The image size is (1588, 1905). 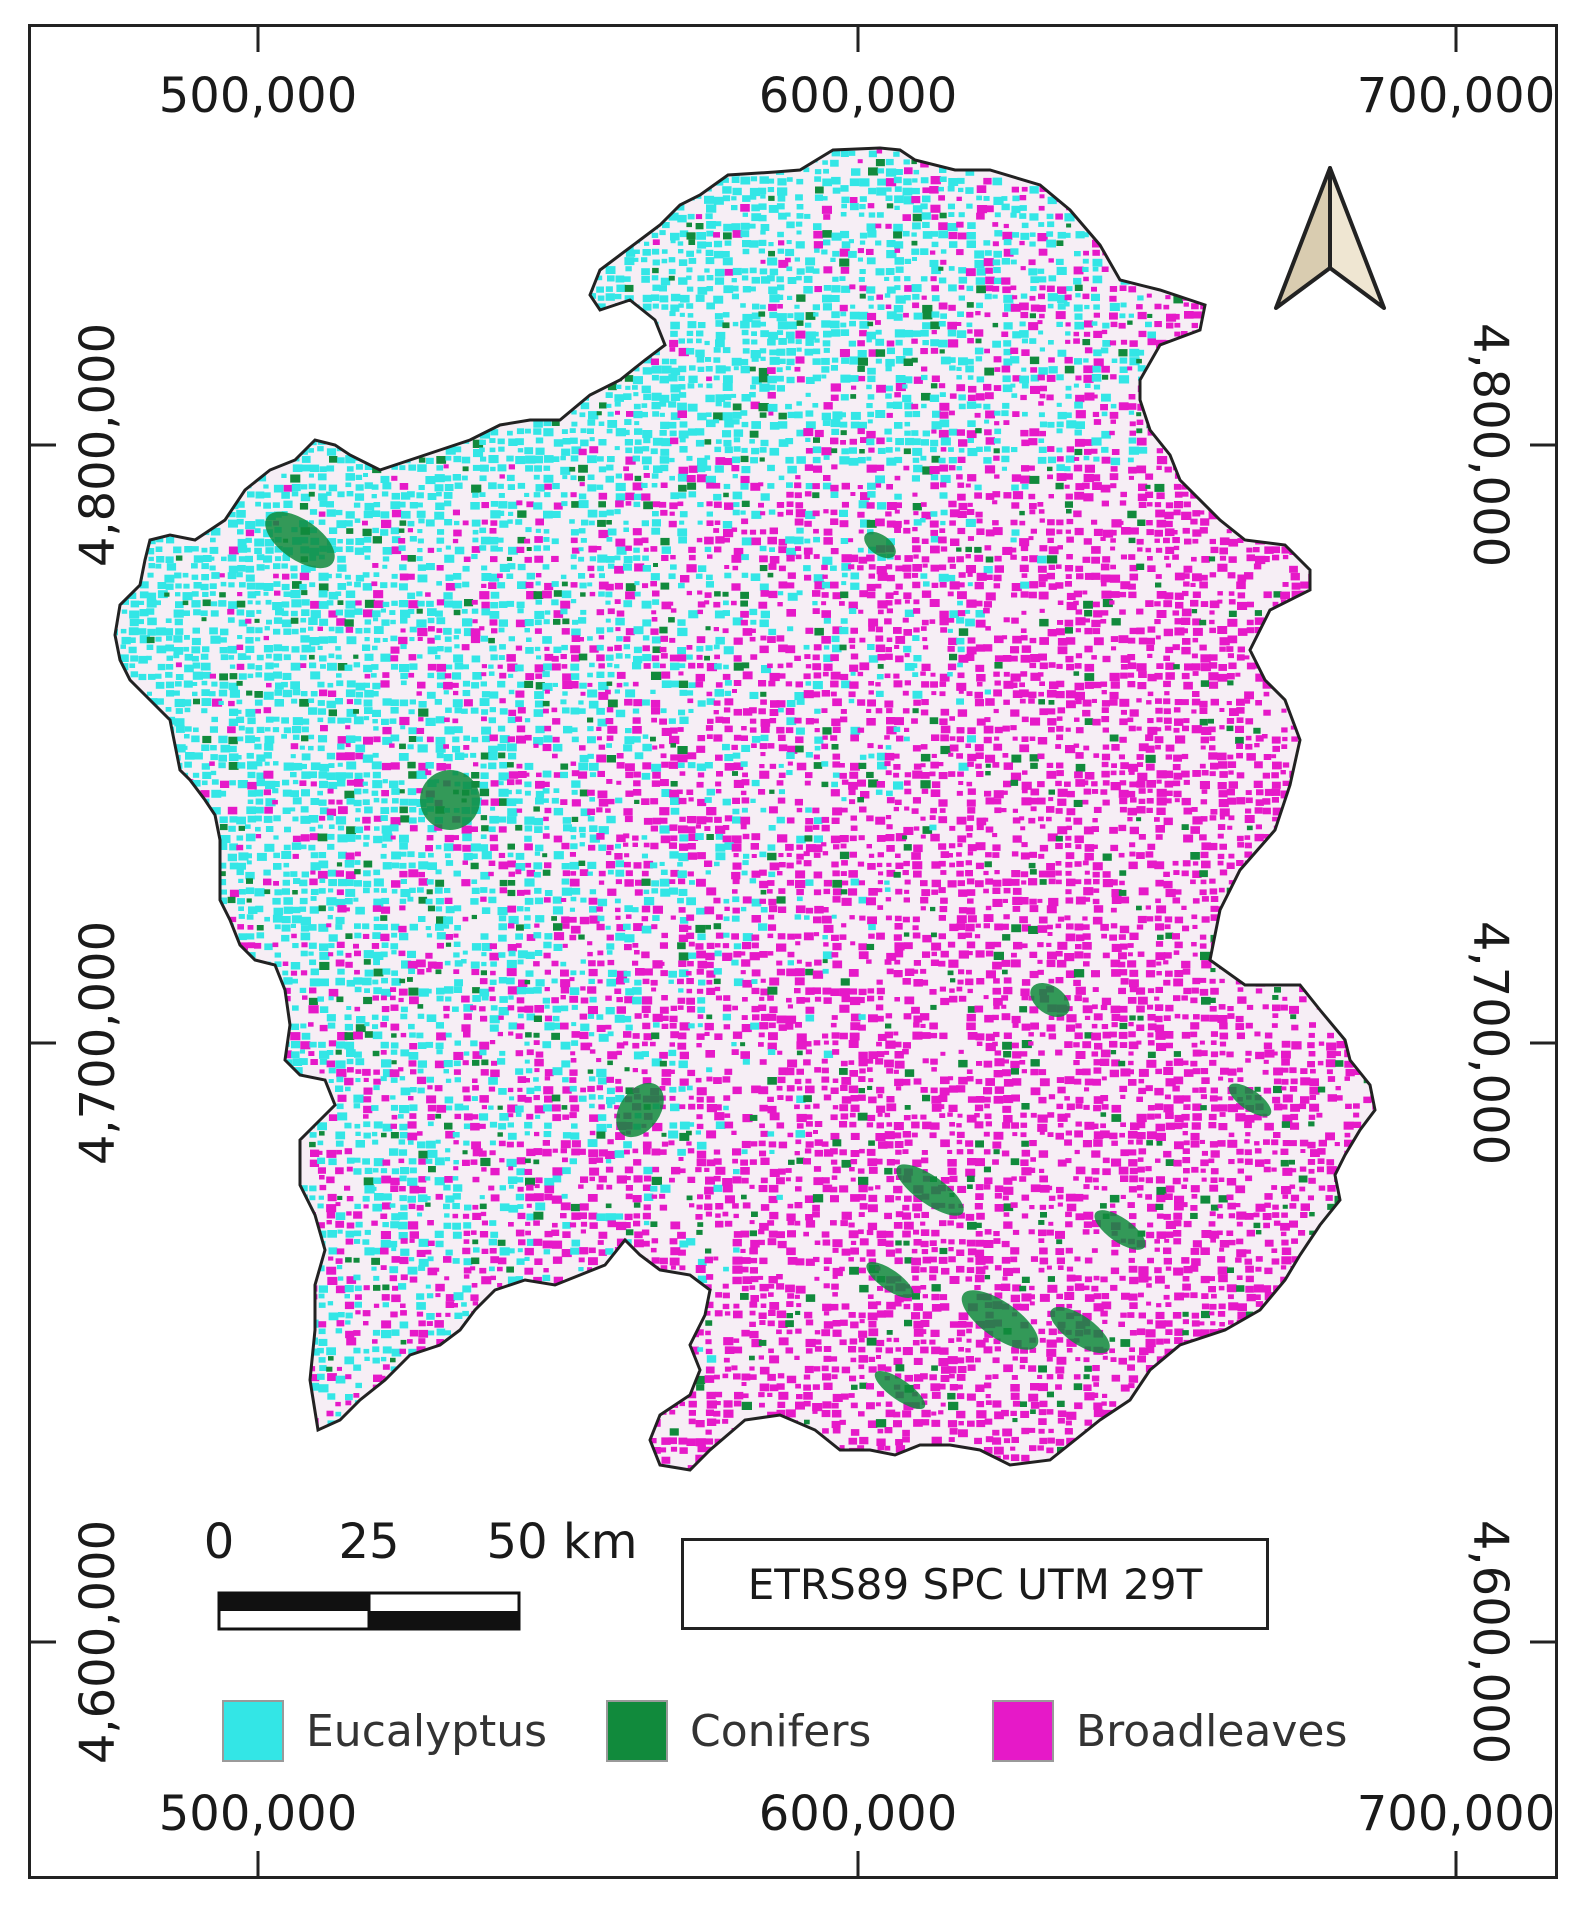 I want to click on y-label-left-1: 4,800,000, so click(x=98, y=445).